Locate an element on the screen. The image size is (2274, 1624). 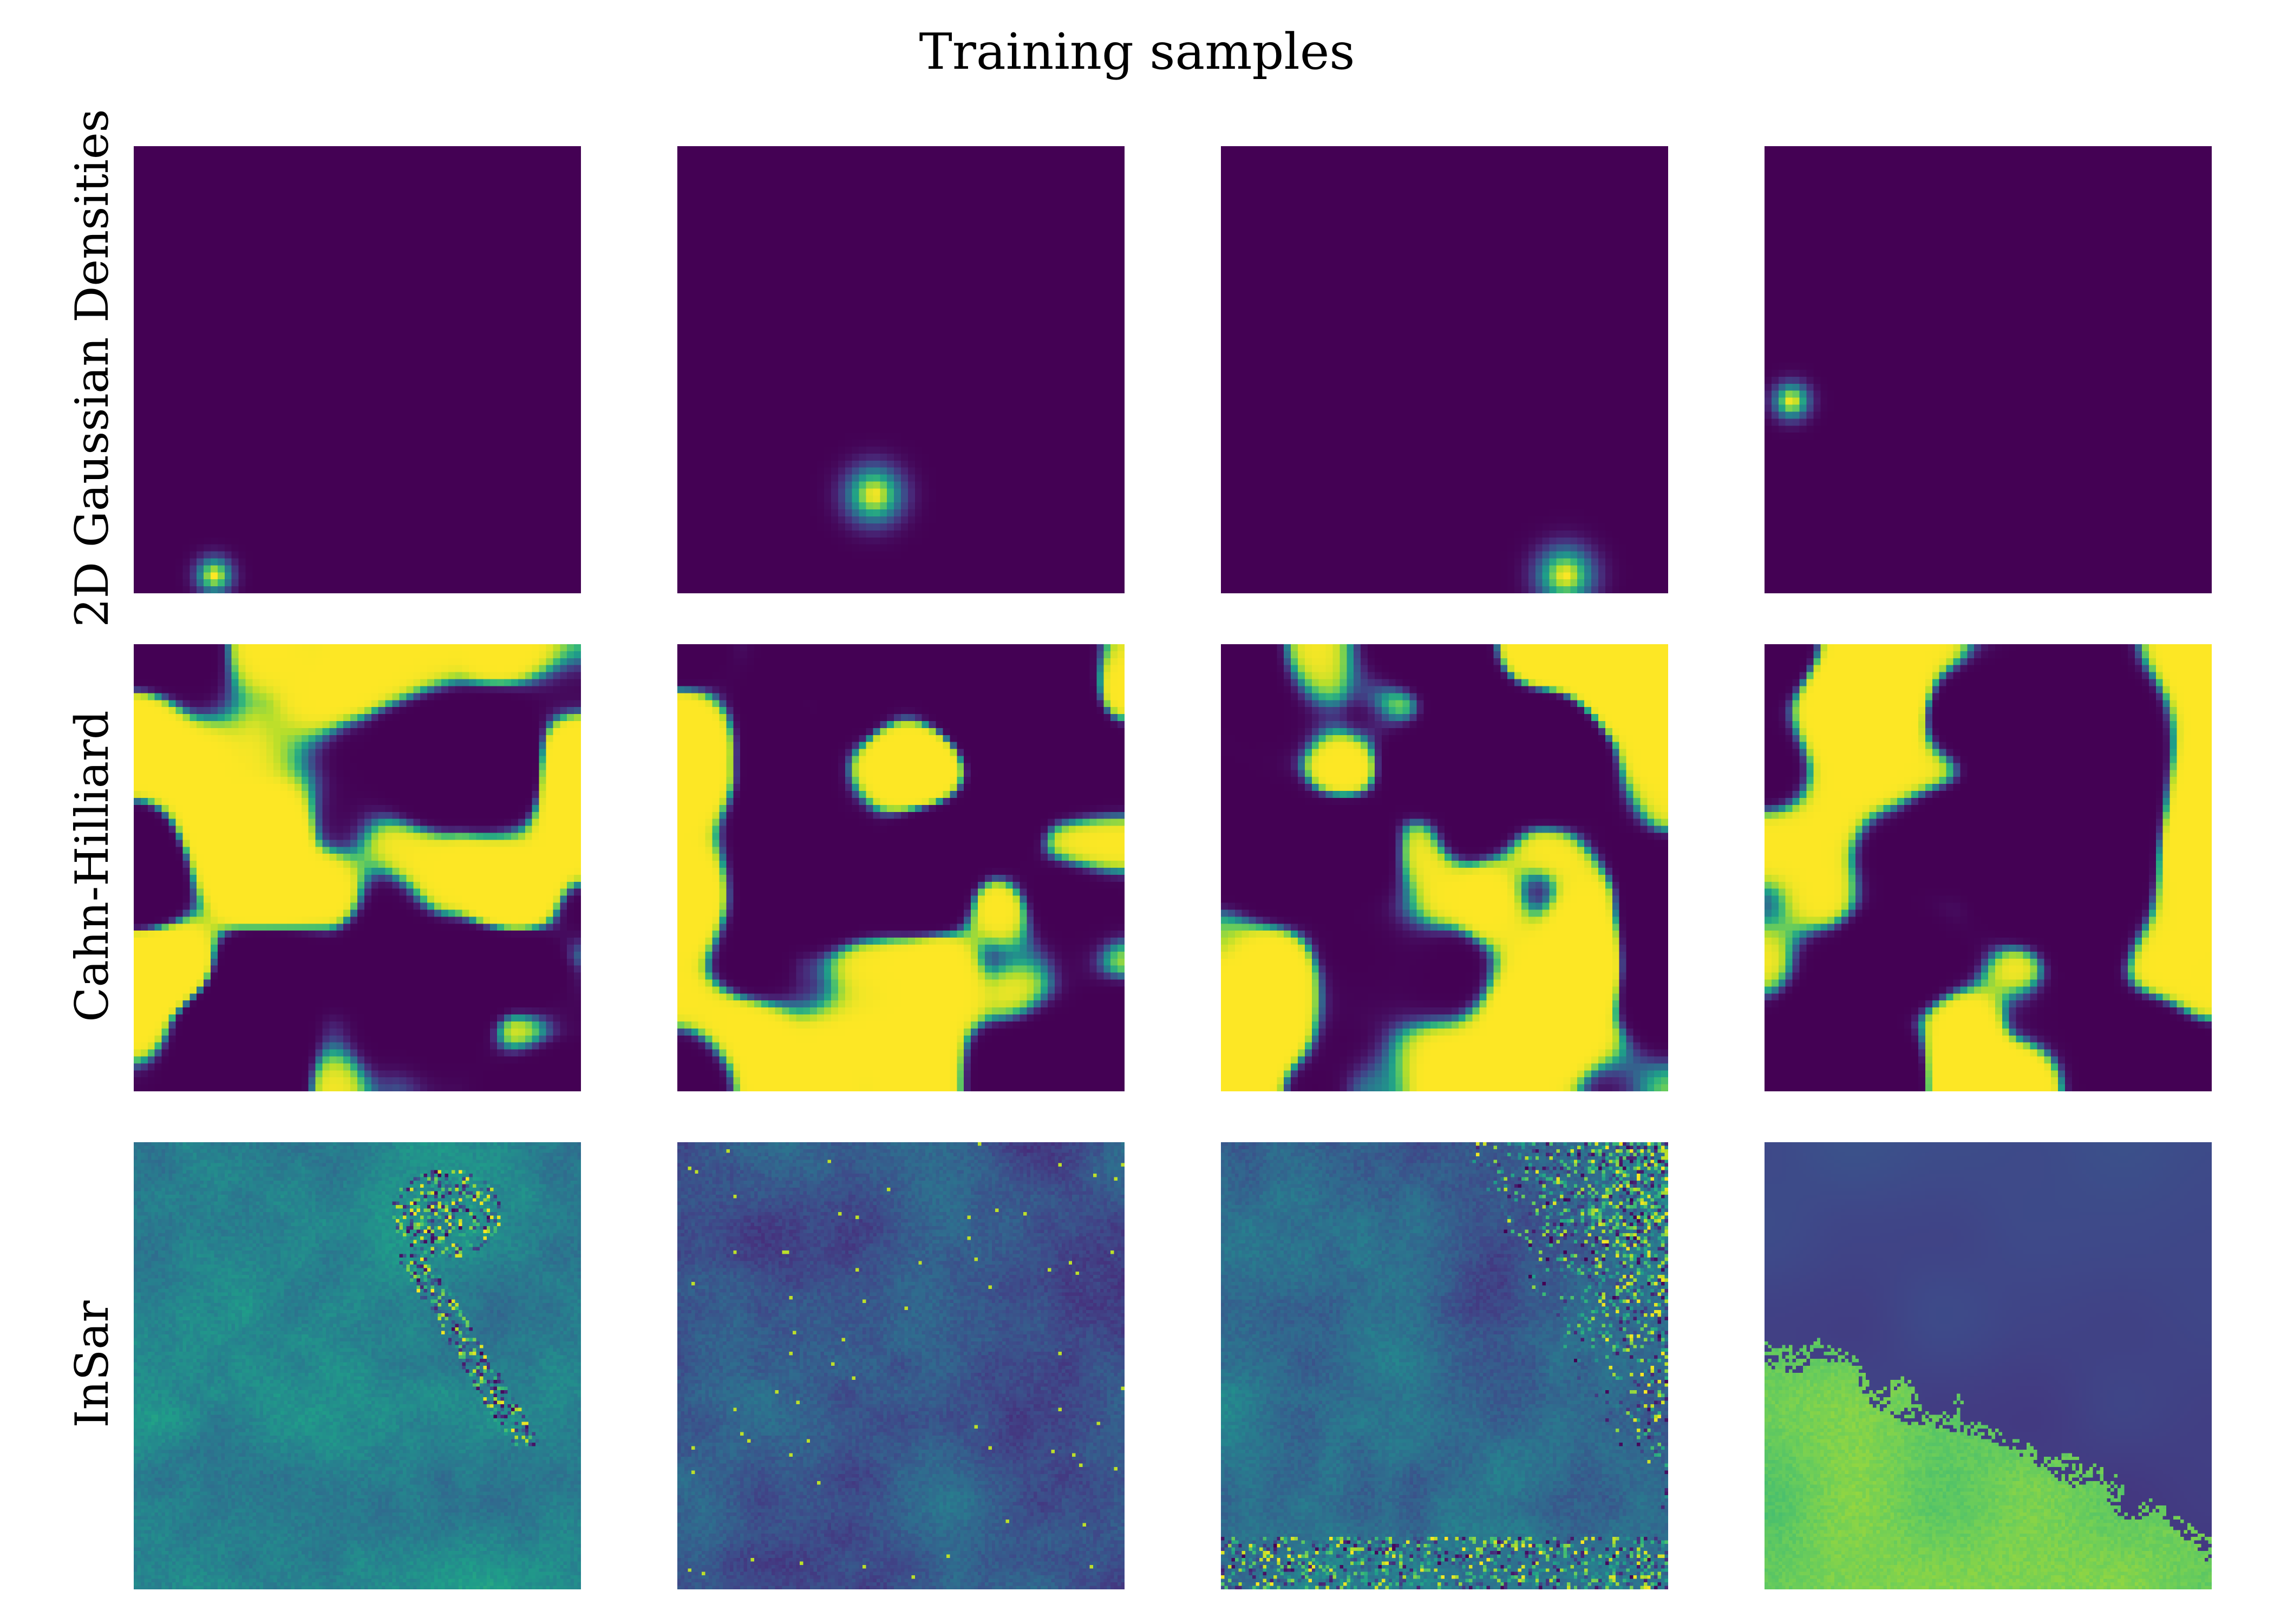
row-label-cahn-hilliard: Cahn-Hilliard is located at coordinates (93, 866).